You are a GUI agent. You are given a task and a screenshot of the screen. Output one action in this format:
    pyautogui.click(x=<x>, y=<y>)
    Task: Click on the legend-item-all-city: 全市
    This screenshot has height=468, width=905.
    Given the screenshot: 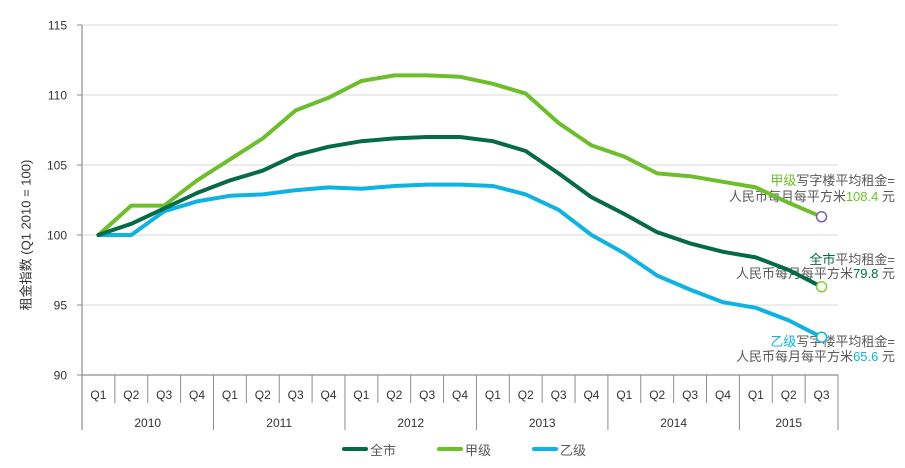 What is the action you would take?
    pyautogui.click(x=389, y=449)
    